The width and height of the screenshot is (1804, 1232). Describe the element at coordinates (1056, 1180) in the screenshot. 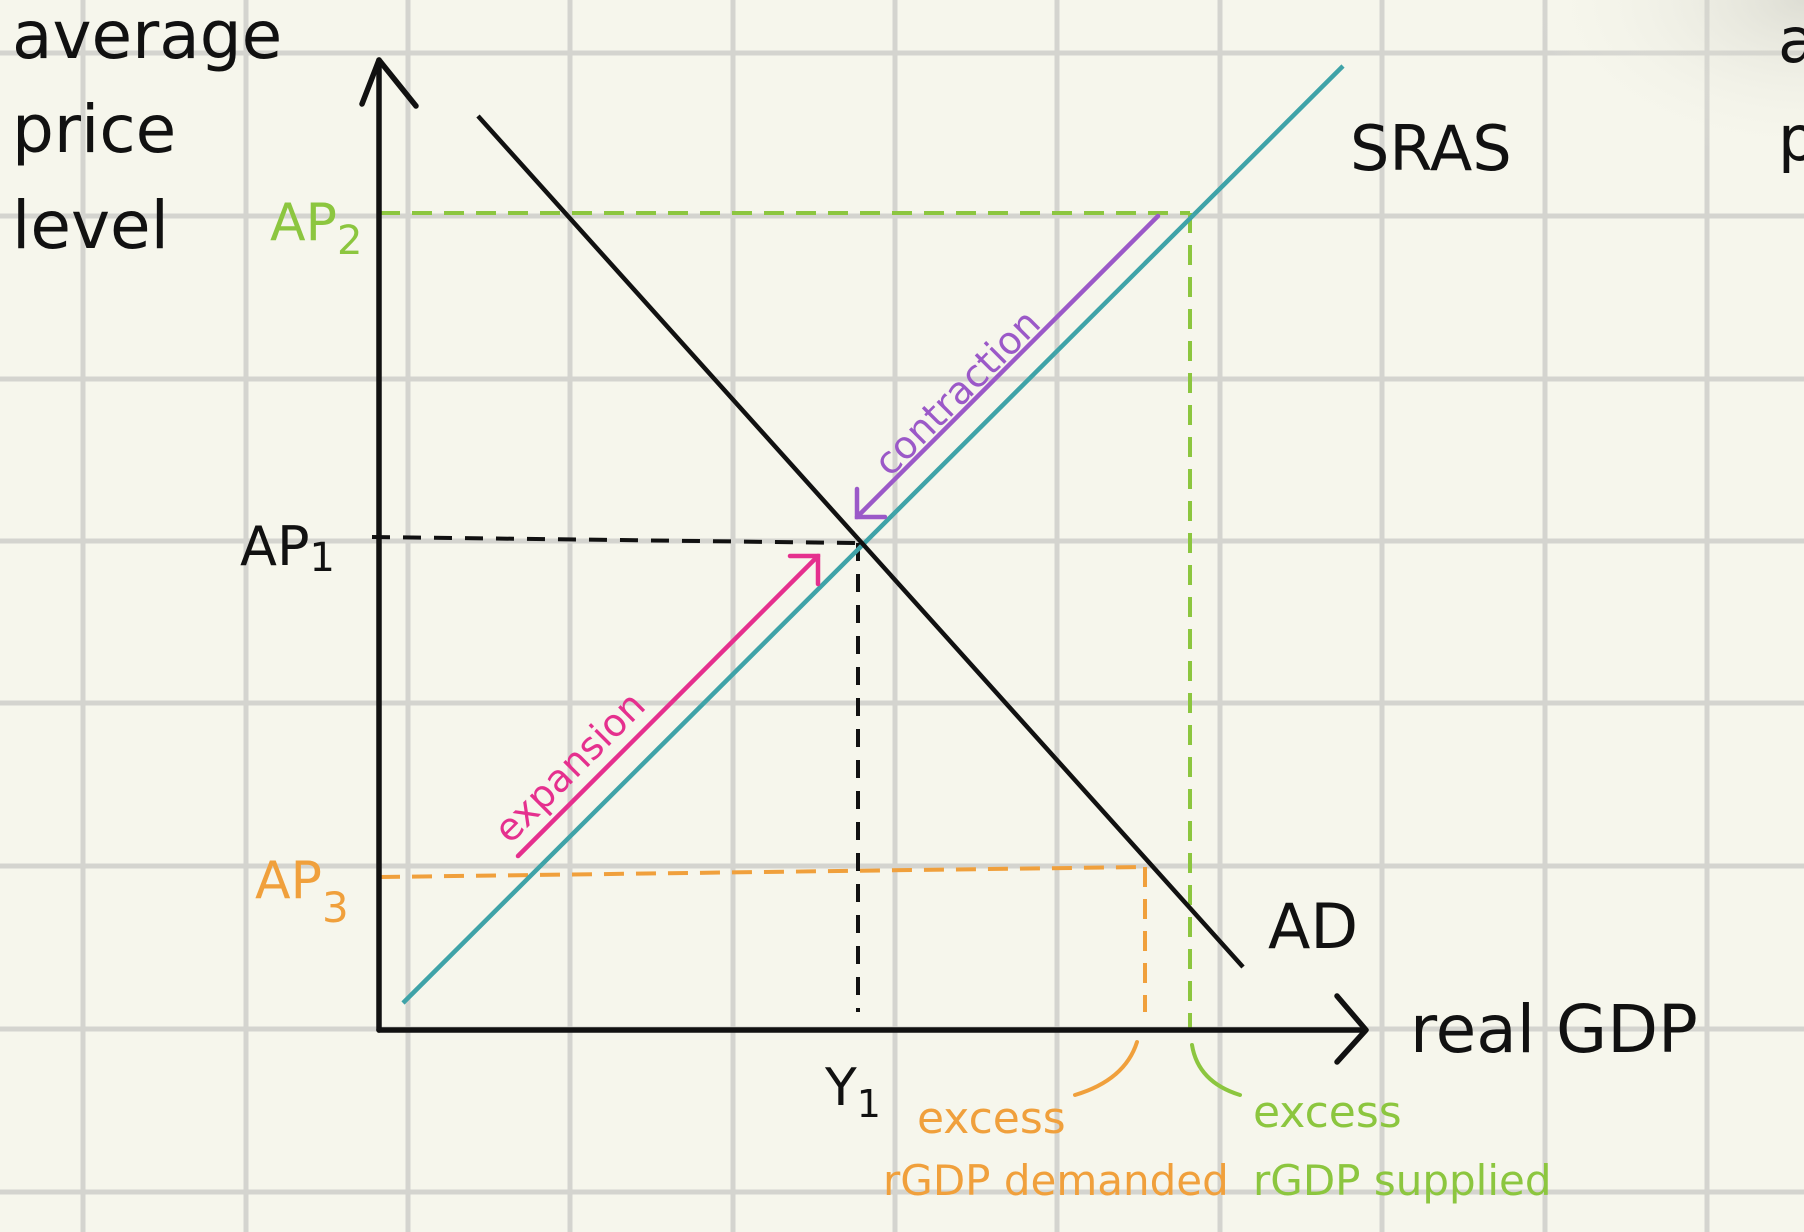

I see `excess-demanded-line2: rGDP demanded` at that location.